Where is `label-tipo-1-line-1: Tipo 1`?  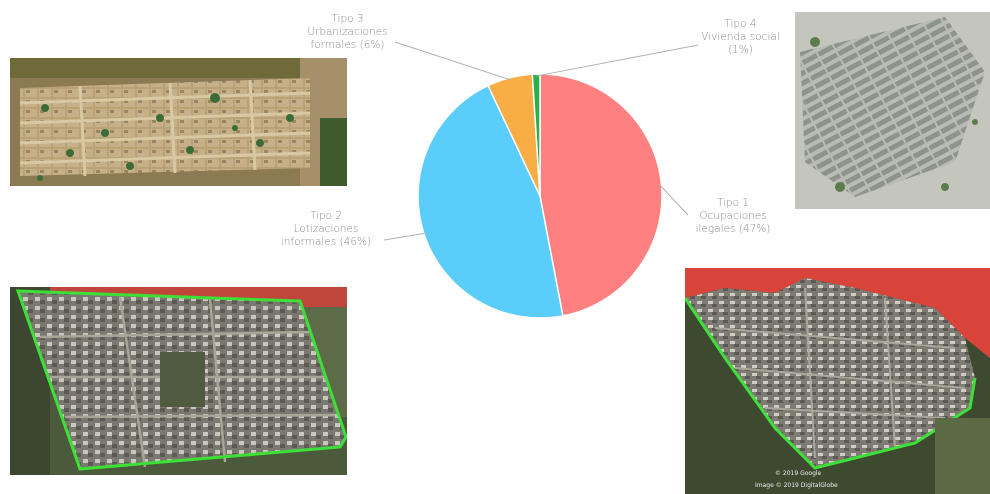 label-tipo-1-line-1: Tipo 1 is located at coordinates (733, 203).